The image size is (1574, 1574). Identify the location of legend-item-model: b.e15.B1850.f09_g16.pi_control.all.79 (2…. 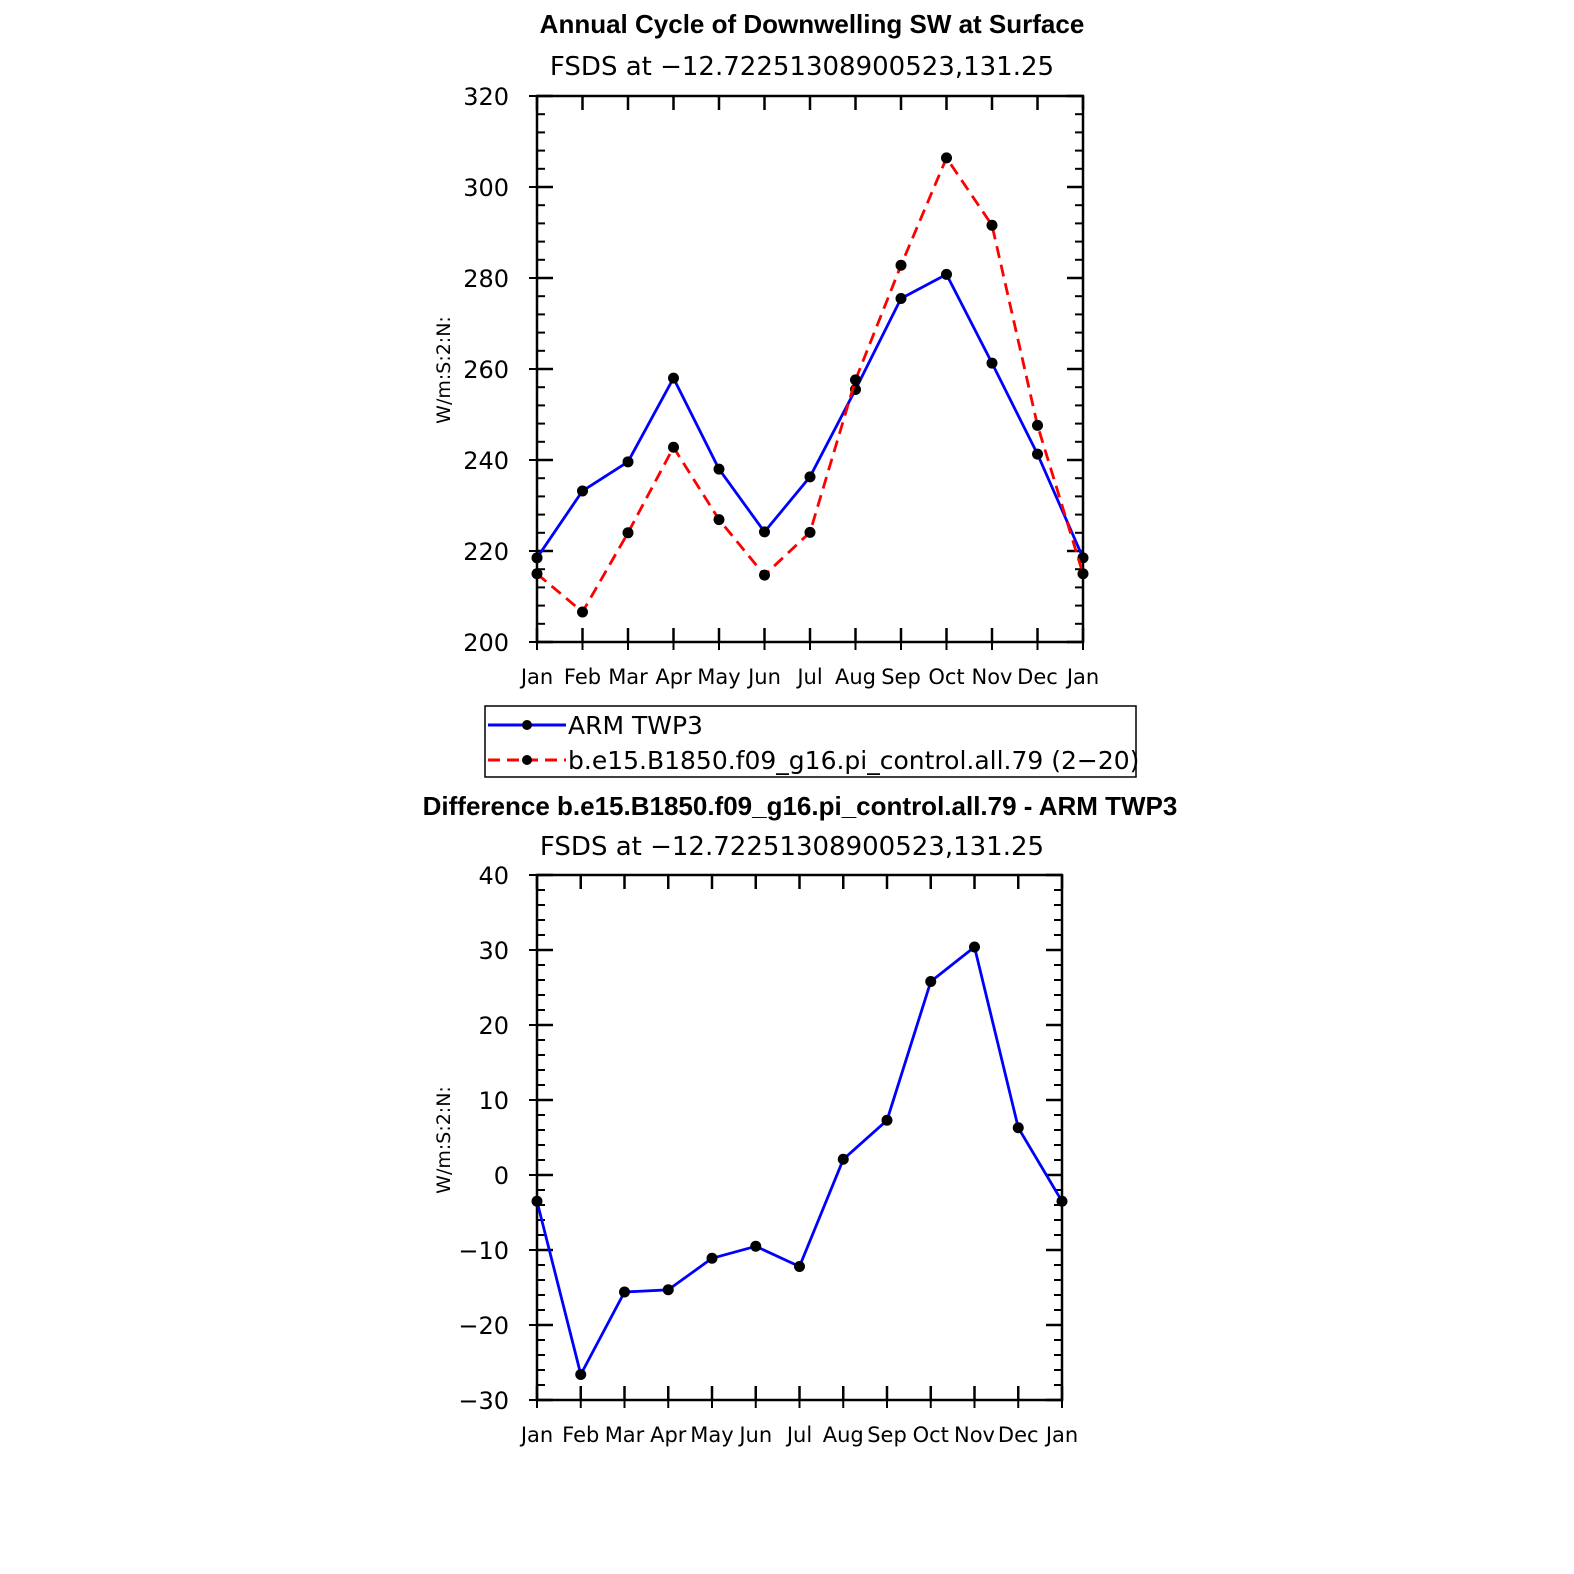
(813, 760).